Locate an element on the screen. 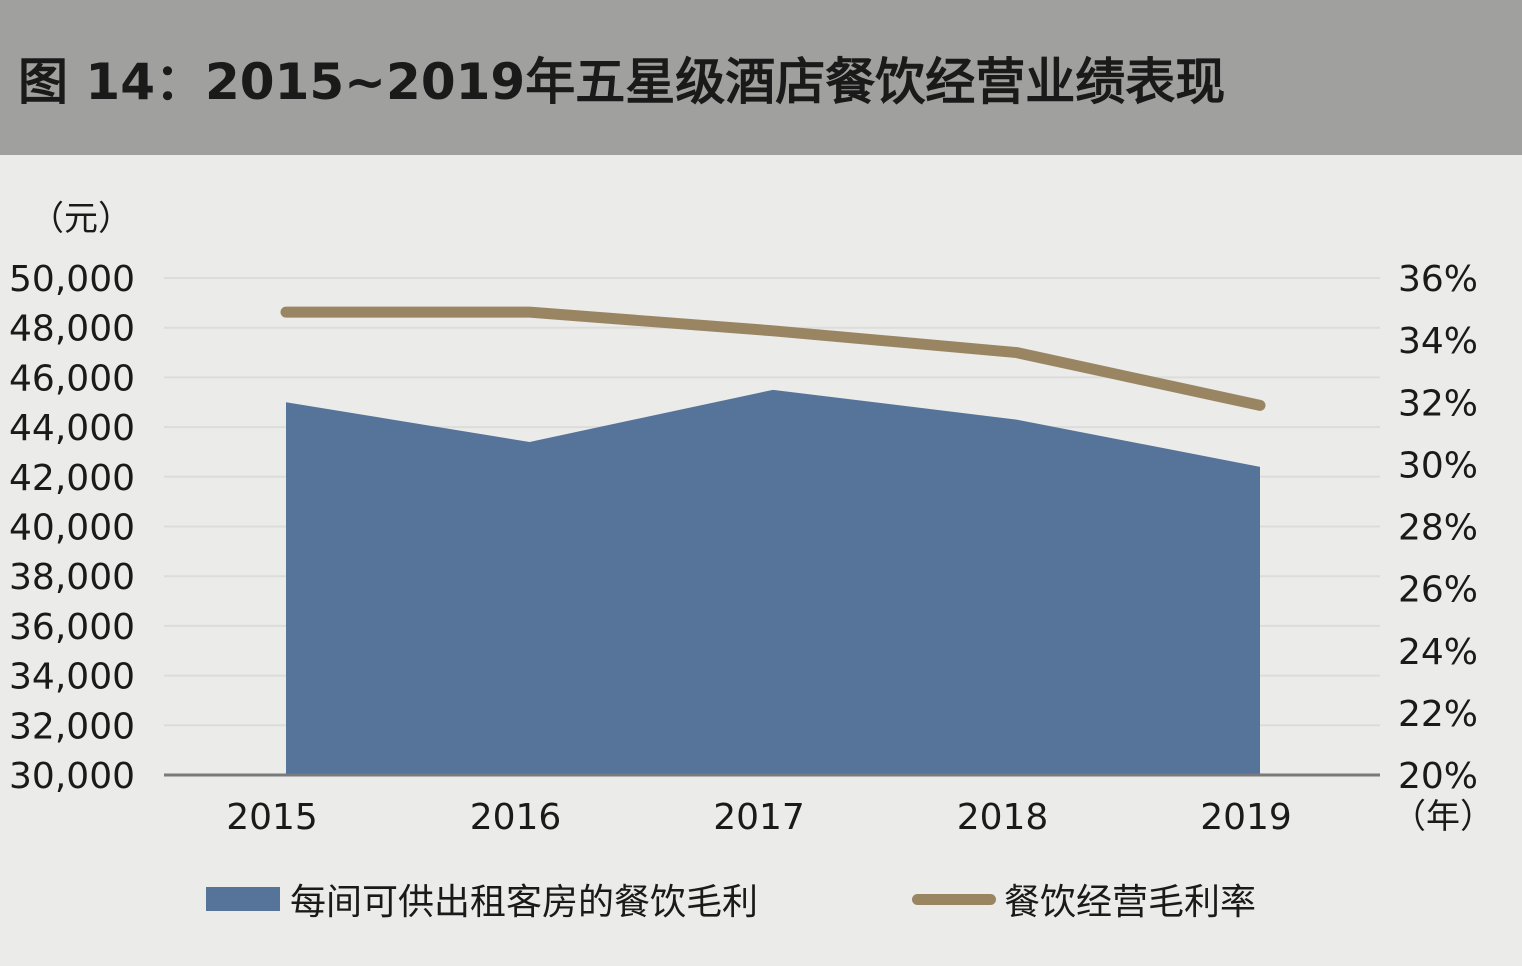 The height and width of the screenshot is (966, 1522). x-tick-label: 2019 is located at coordinates (1246, 817).